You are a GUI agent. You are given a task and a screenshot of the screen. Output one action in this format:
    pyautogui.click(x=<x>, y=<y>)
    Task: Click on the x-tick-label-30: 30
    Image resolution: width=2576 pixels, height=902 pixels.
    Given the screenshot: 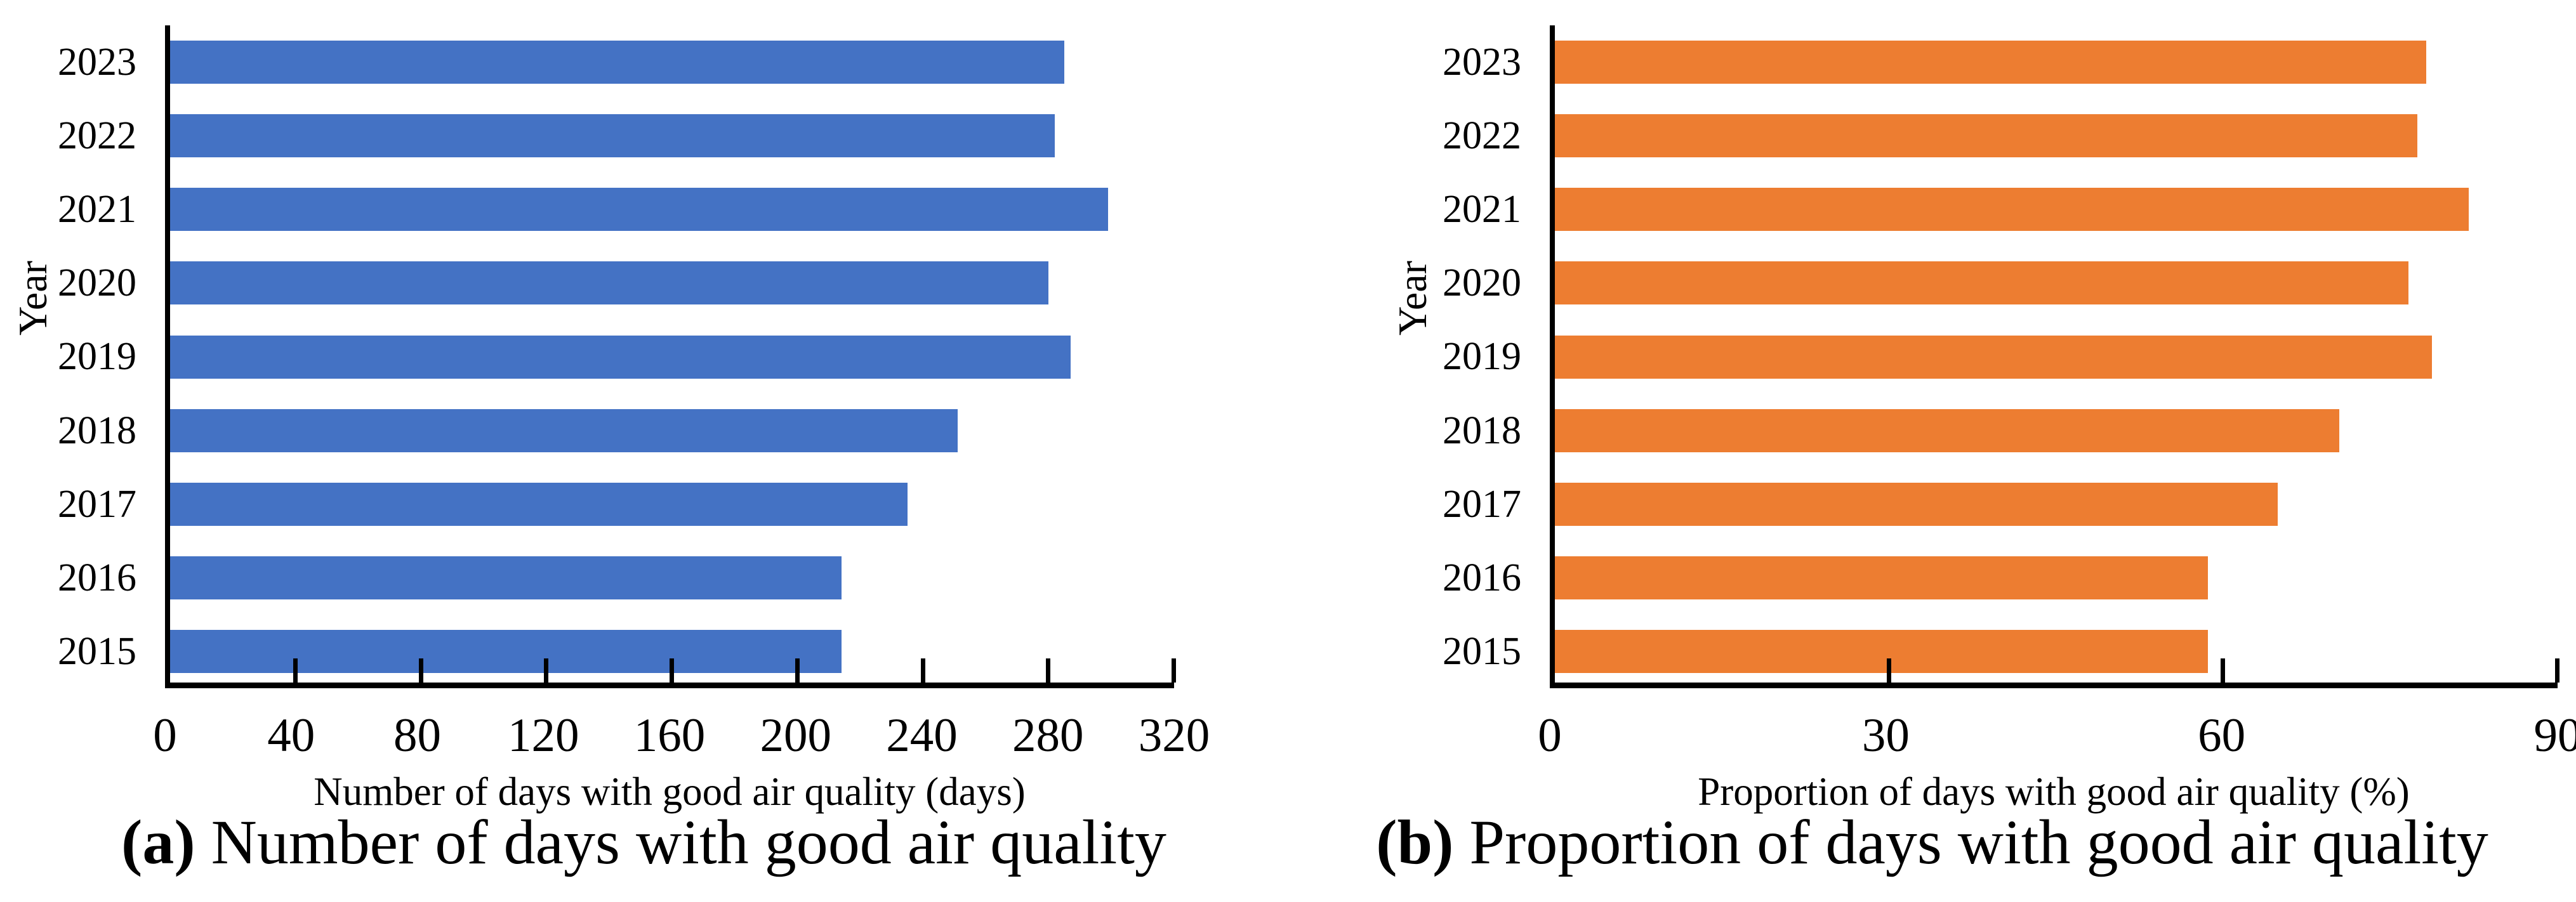 What is the action you would take?
    pyautogui.click(x=1886, y=735)
    